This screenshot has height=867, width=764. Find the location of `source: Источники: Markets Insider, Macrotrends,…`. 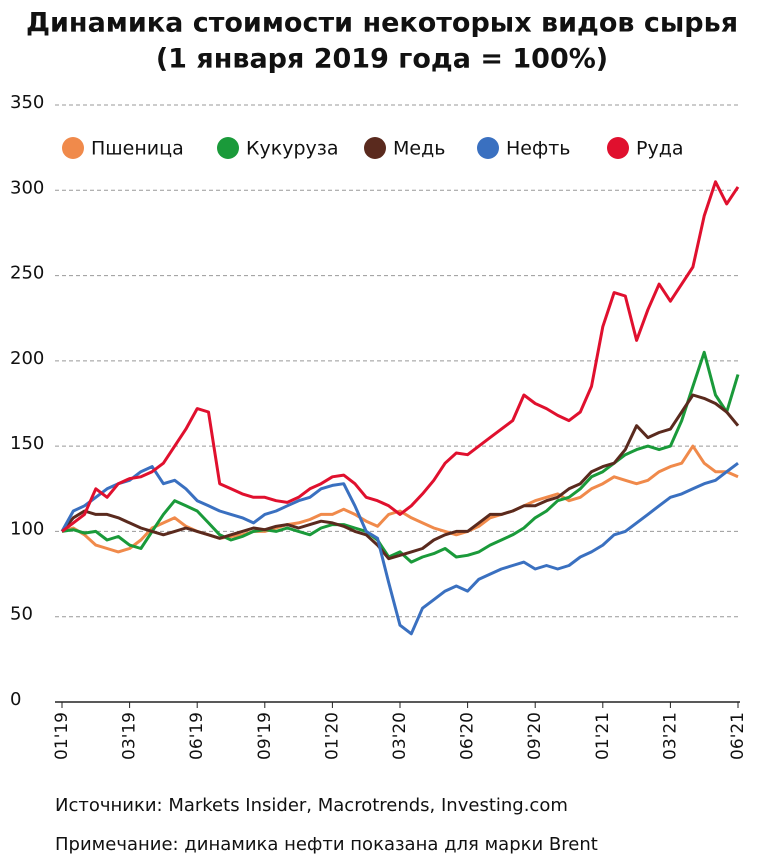

source: Источники: Markets Insider, Macrotrends,… is located at coordinates (311, 805).